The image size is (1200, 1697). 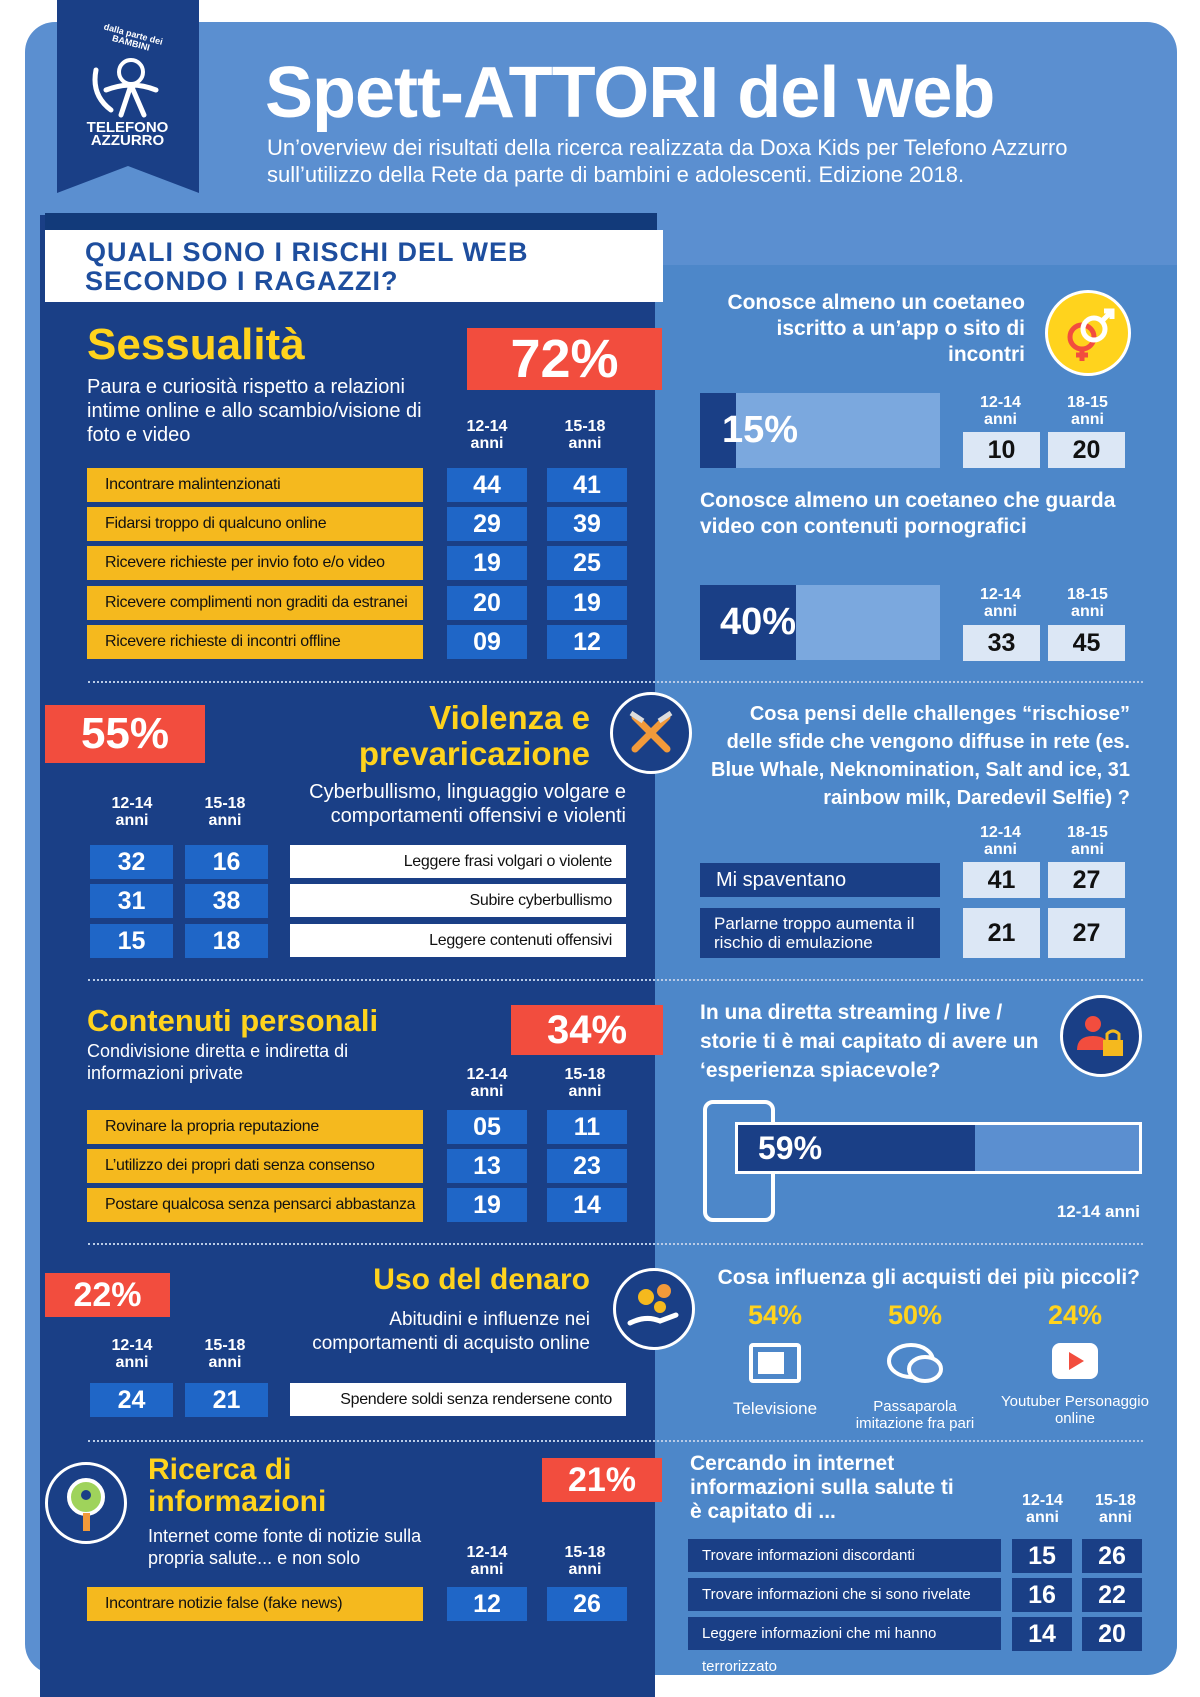 What do you see at coordinates (651, 733) in the screenshot?
I see `swords-icon` at bounding box center [651, 733].